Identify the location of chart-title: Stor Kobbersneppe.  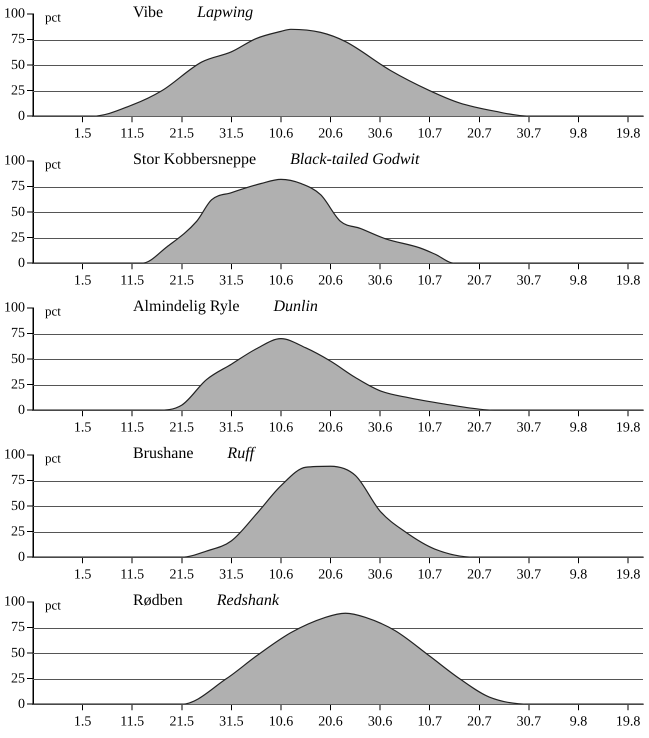
(194, 159).